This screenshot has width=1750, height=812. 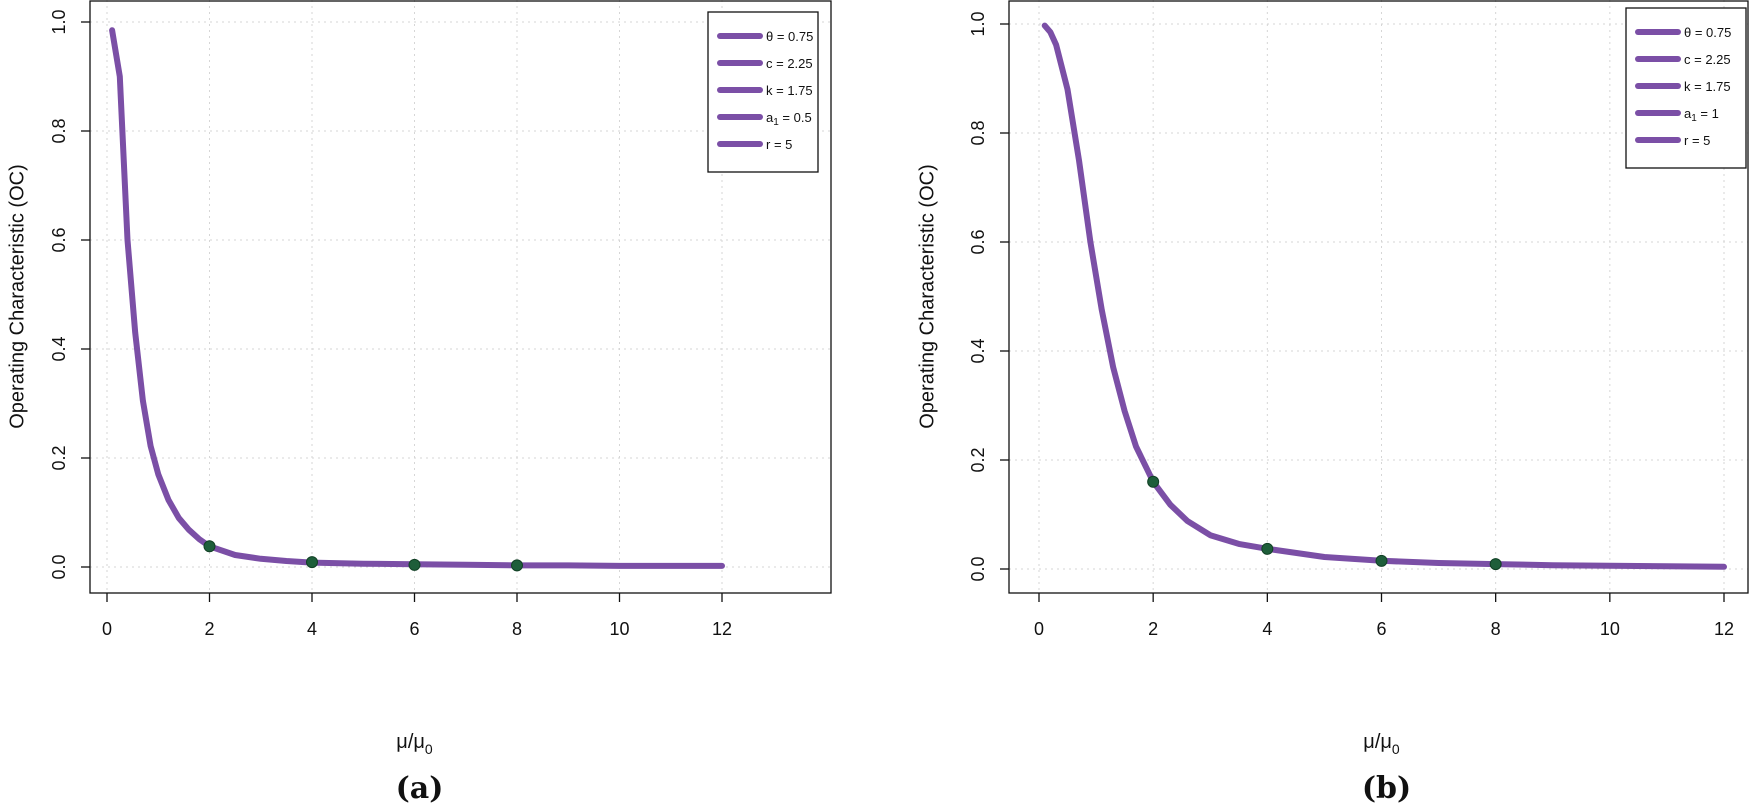 What do you see at coordinates (1701, 115) in the screenshot?
I see `legend-entry: a1 = 1` at bounding box center [1701, 115].